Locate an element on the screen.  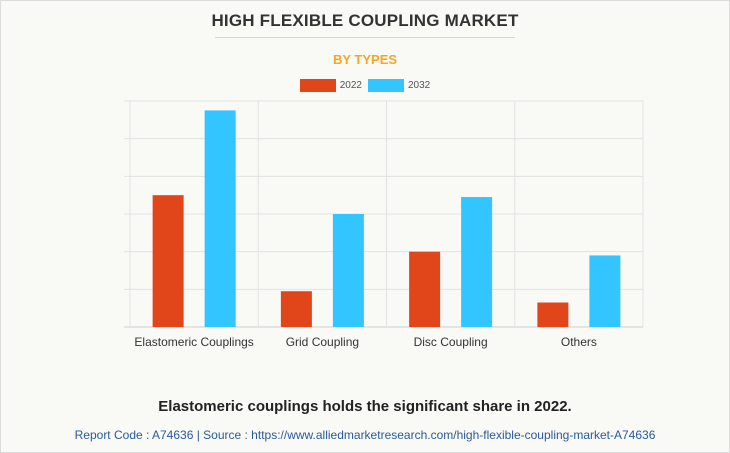
bar-2032-grid-coupling is located at coordinates (348, 270).